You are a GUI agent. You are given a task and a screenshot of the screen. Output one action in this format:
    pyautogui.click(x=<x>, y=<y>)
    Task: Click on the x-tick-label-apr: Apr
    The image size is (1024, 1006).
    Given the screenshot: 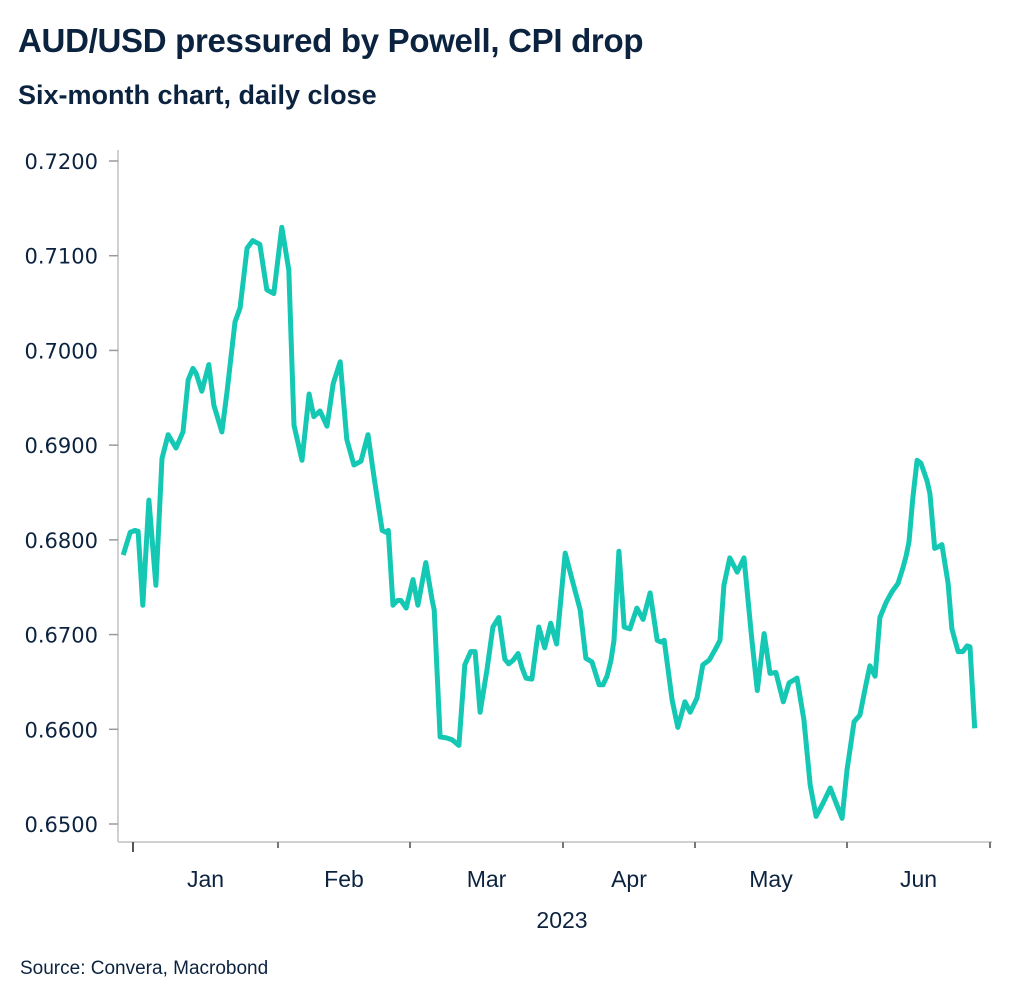 What is the action you would take?
    pyautogui.click(x=629, y=879)
    